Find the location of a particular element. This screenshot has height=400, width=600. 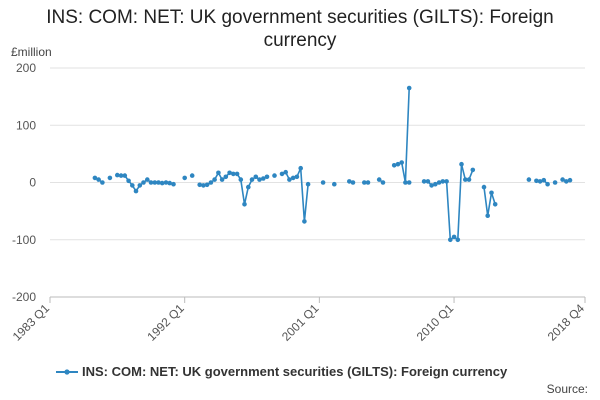

y-axis-unit-label: £million is located at coordinates (31, 52).